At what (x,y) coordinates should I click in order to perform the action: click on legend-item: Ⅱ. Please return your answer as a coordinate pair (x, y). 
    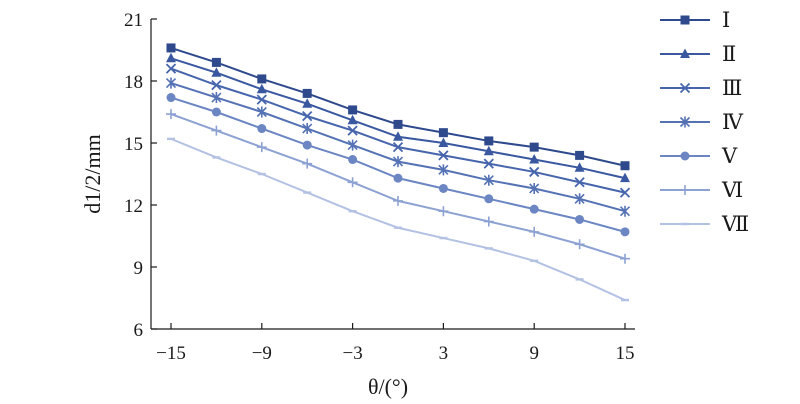
    Looking at the image, I should click on (698, 54).